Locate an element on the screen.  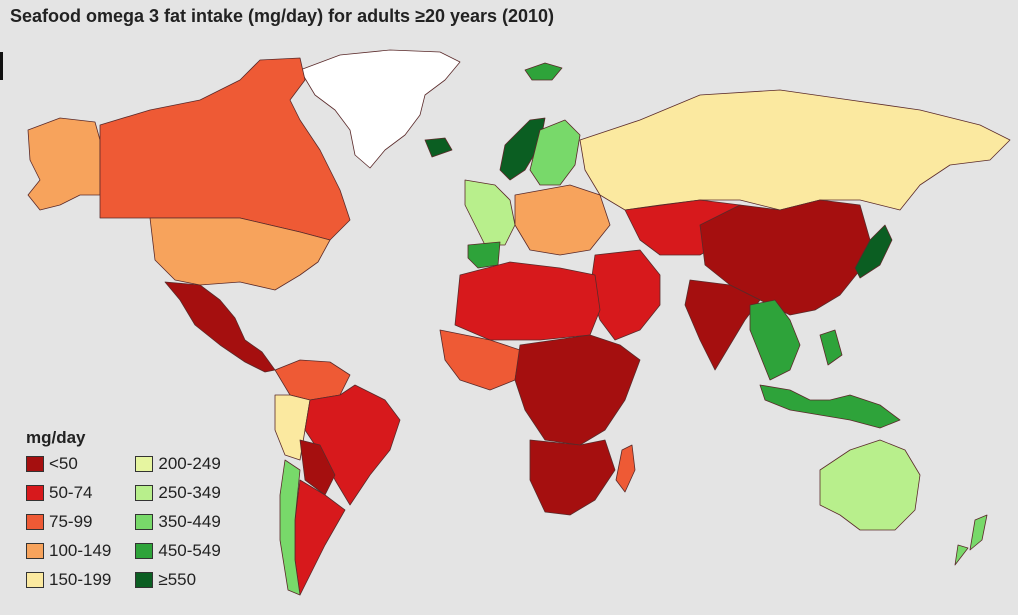
legend-item: 450-549 is located at coordinates (178, 551).